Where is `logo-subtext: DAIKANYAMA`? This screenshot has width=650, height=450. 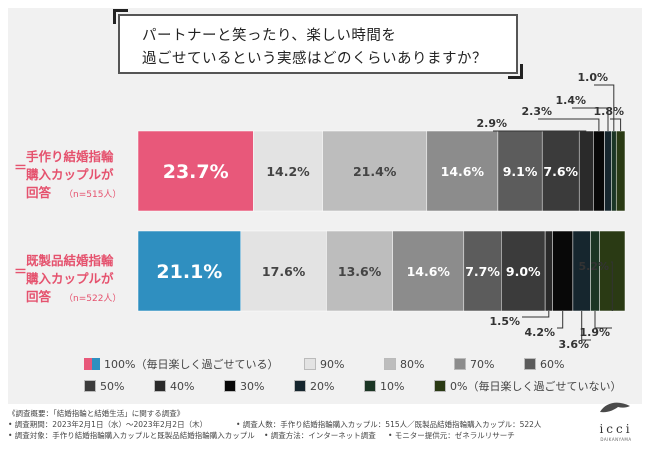 logo-subtext: DAIKANYAMA is located at coordinates (616, 439).